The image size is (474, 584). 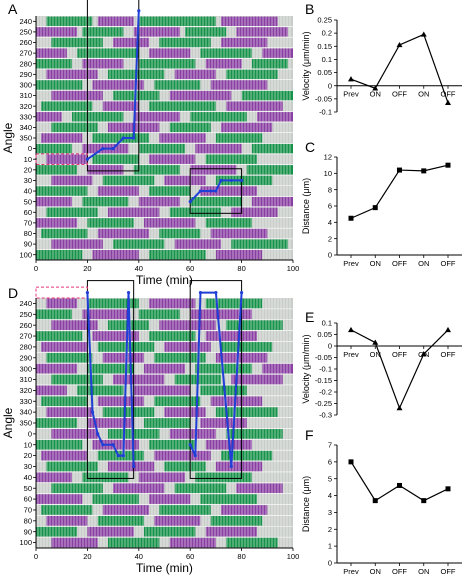 What do you see at coordinates (25, 368) in the screenshot?
I see `y-tick-label: 300` at bounding box center [25, 368].